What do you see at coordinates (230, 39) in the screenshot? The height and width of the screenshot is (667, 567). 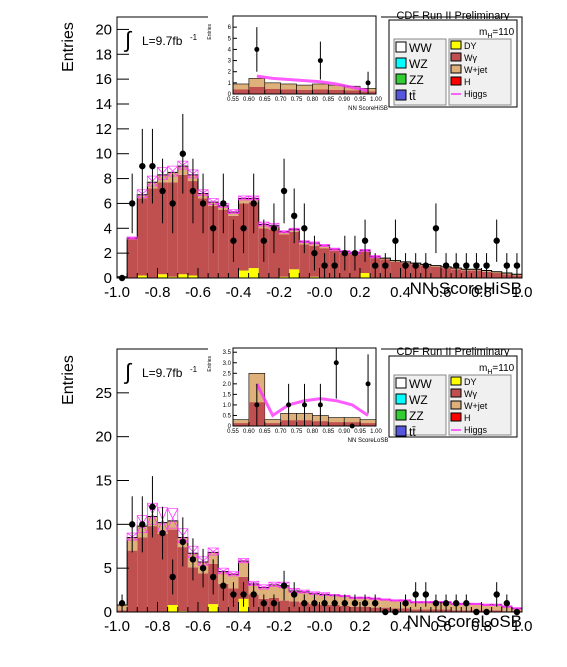 I see `inset-y-tick-label: 5` at bounding box center [230, 39].